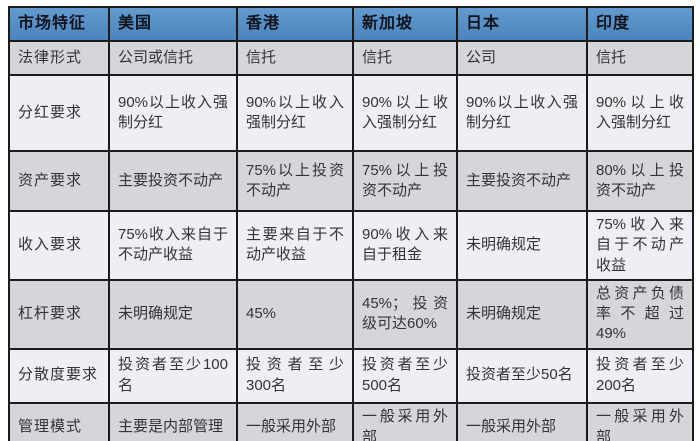 This screenshot has height=441, width=700. I want to click on table-row-management-model: 管理模式 主要是内部管理 一般采用外部 一般采用外部 一般采用外部 一般采用外部, so click(351, 421).